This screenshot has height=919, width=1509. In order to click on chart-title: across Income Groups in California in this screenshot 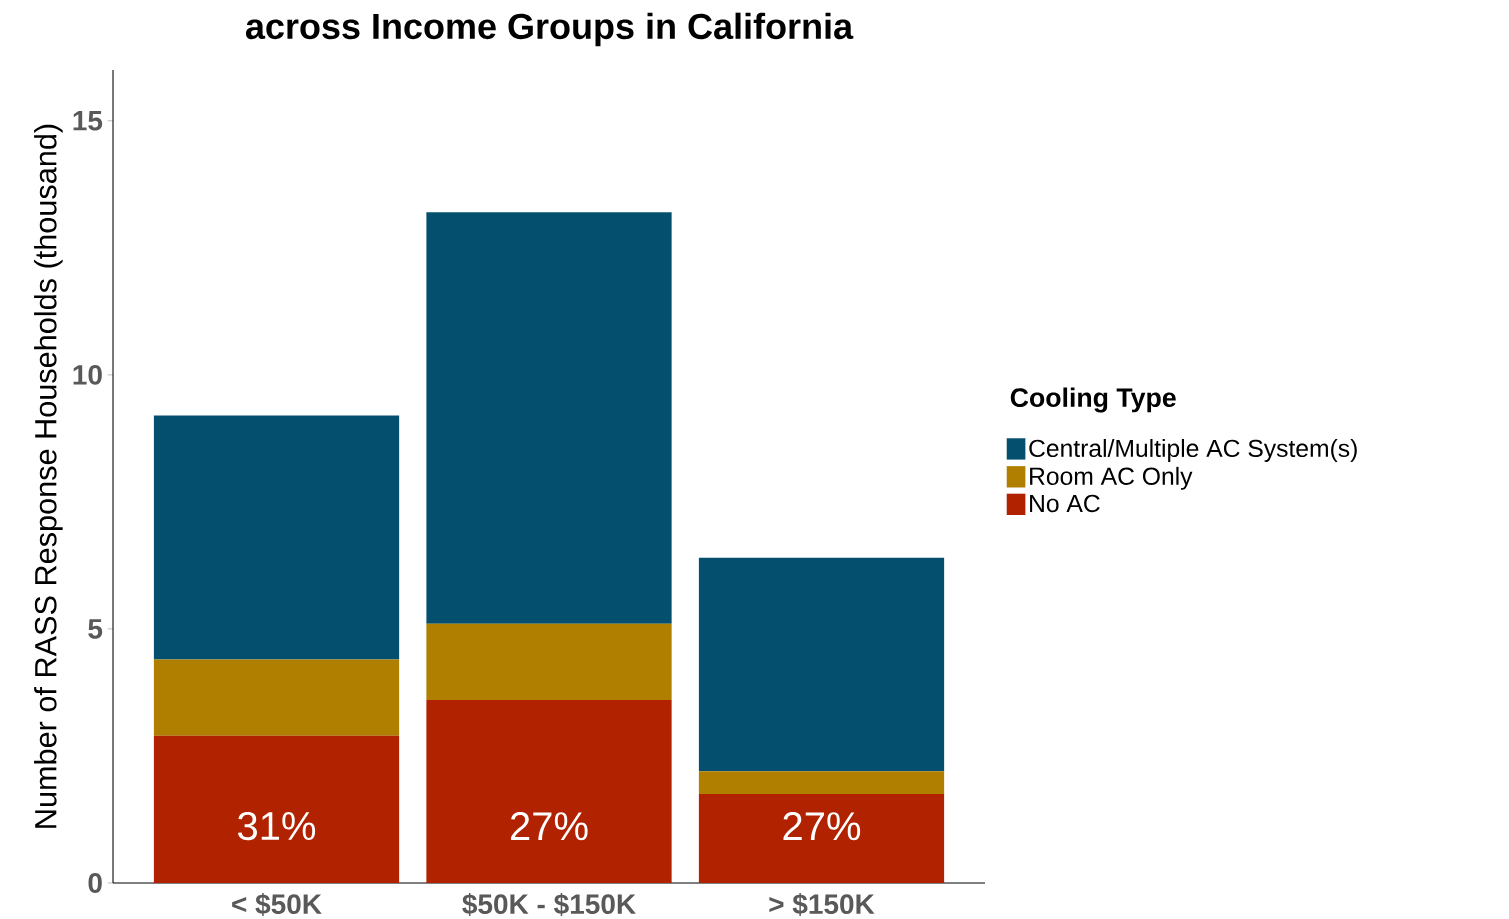, I will do `click(549, 29)`.